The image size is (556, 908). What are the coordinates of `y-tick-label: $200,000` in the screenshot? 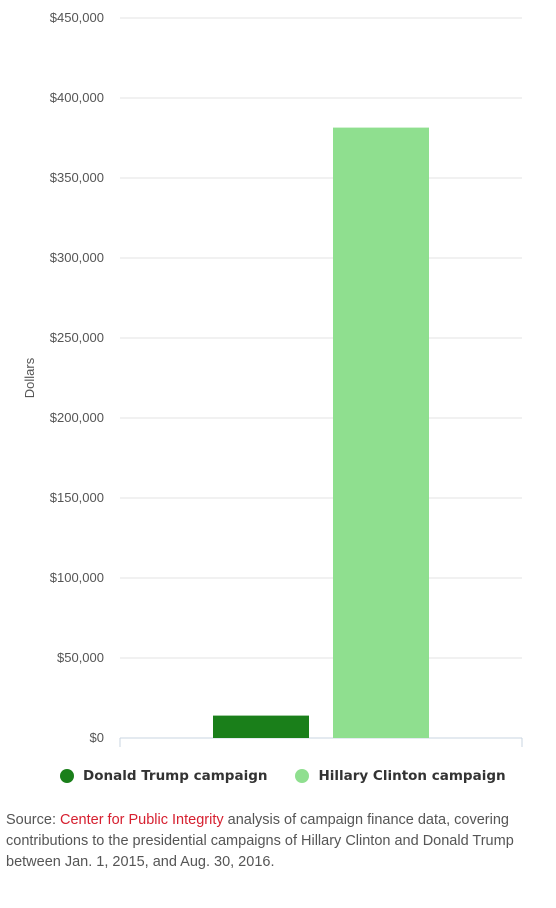 It's located at (77, 417).